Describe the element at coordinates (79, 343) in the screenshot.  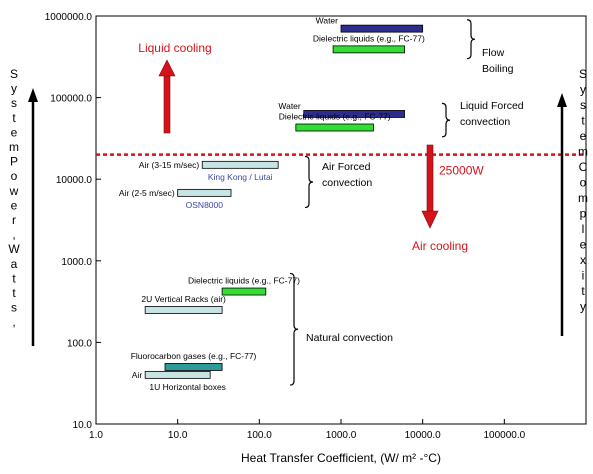
I see `y-tick-label: 100.0` at that location.